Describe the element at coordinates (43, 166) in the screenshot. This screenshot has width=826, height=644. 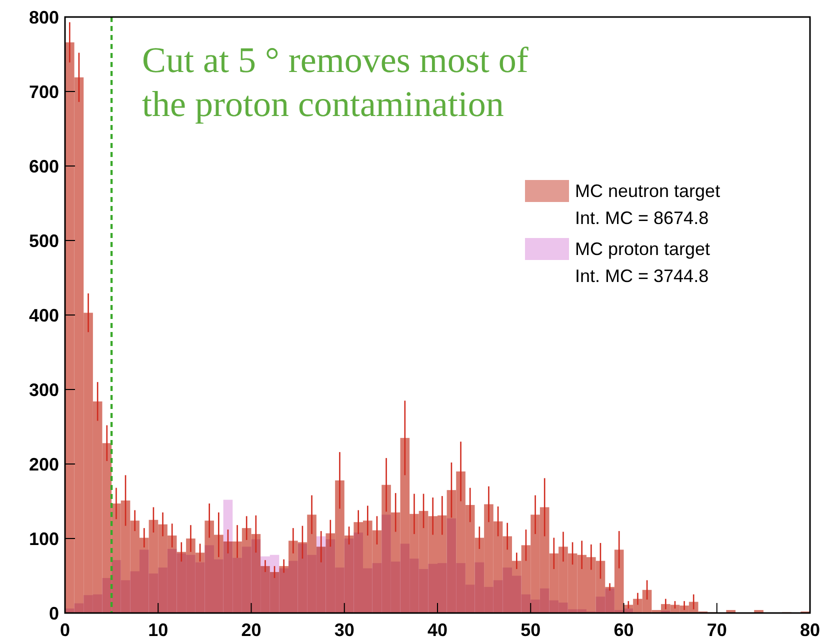
I see `y-tick-label: 600` at that location.